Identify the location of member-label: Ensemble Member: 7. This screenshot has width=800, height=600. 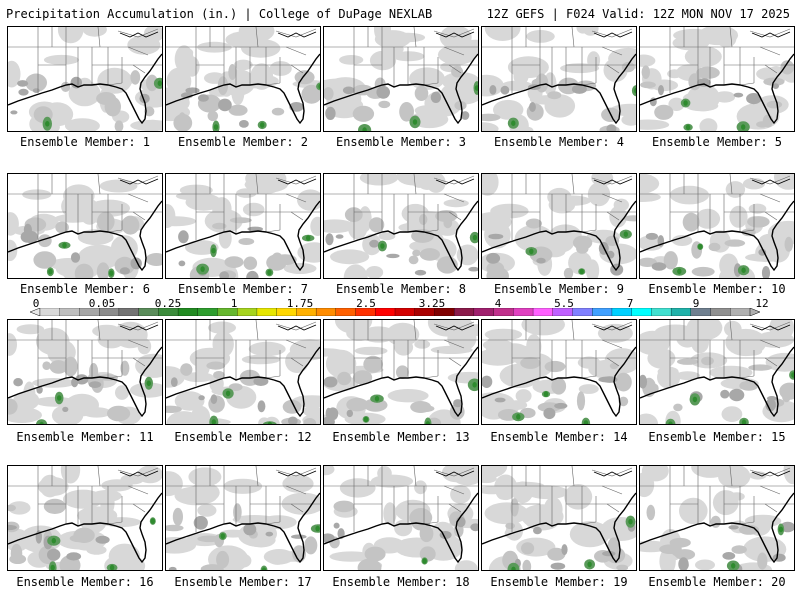
(243, 289).